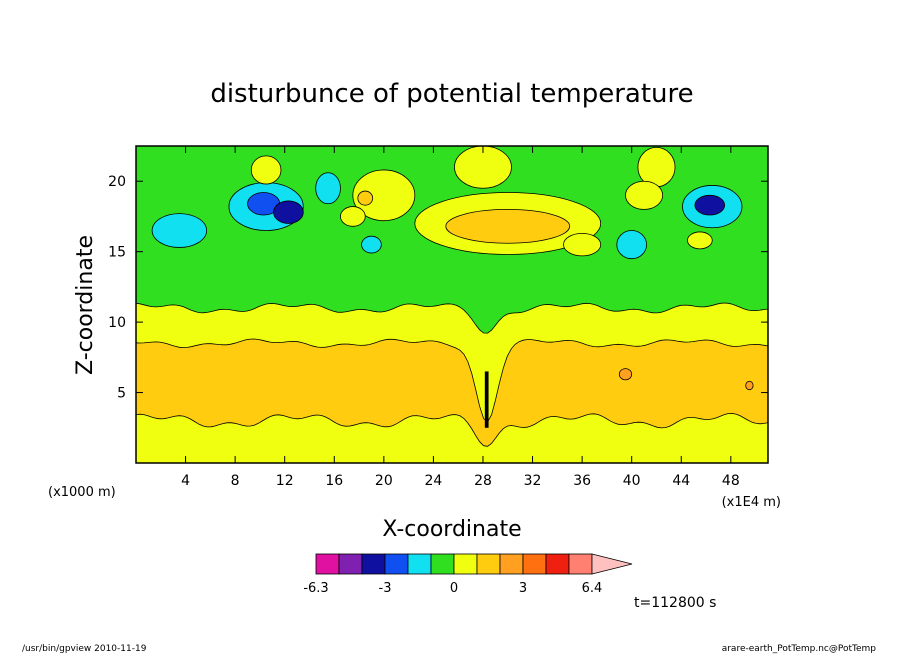 Image resolution: width=904 pixels, height=654 pixels. I want to click on x-tick-label: 36, so click(582, 481).